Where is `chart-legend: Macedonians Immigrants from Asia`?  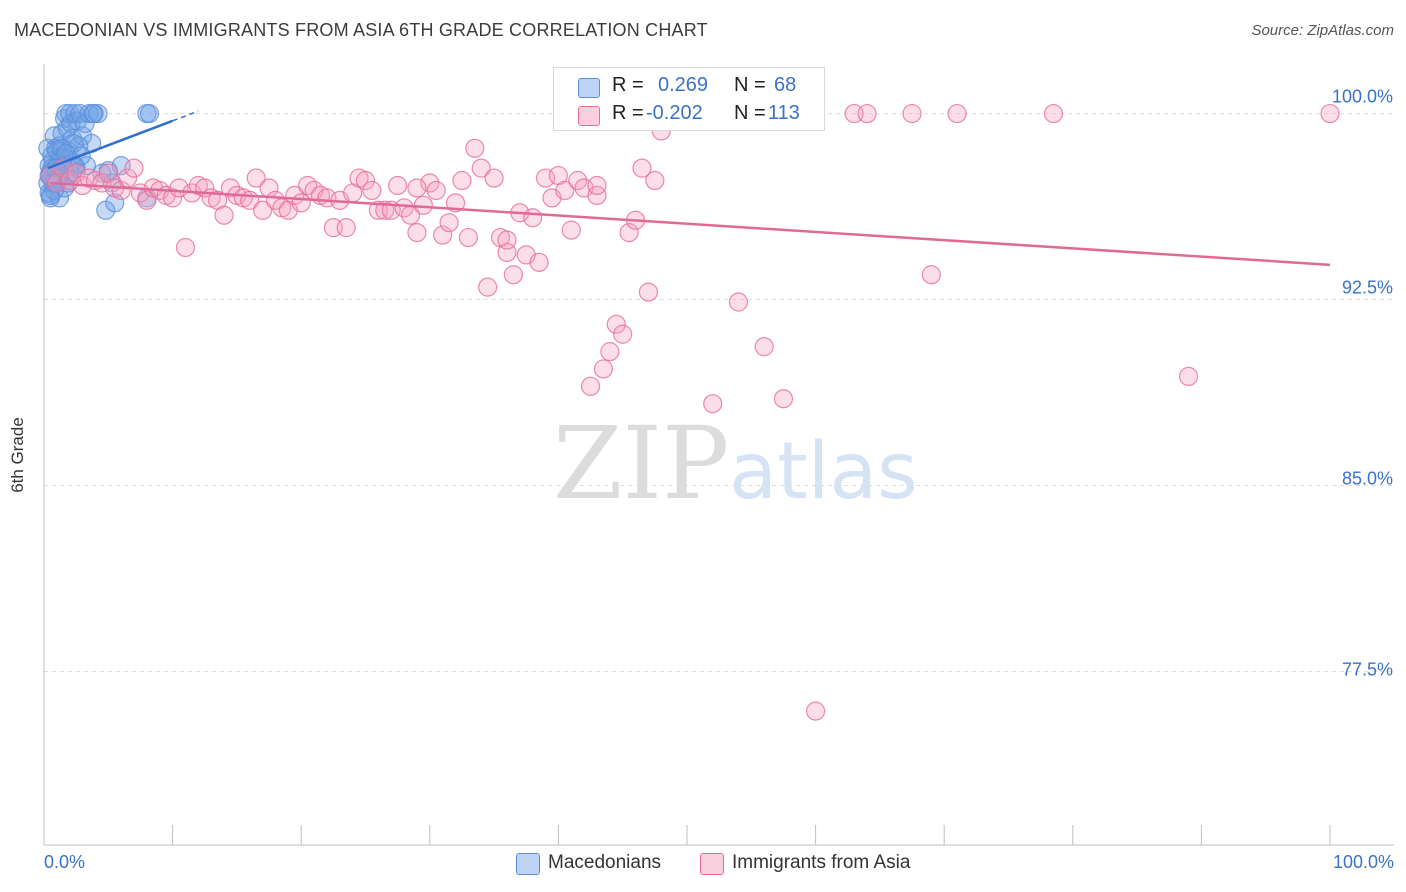
chart-legend: Macedonians Immigrants from Asia is located at coordinates (703, 865).